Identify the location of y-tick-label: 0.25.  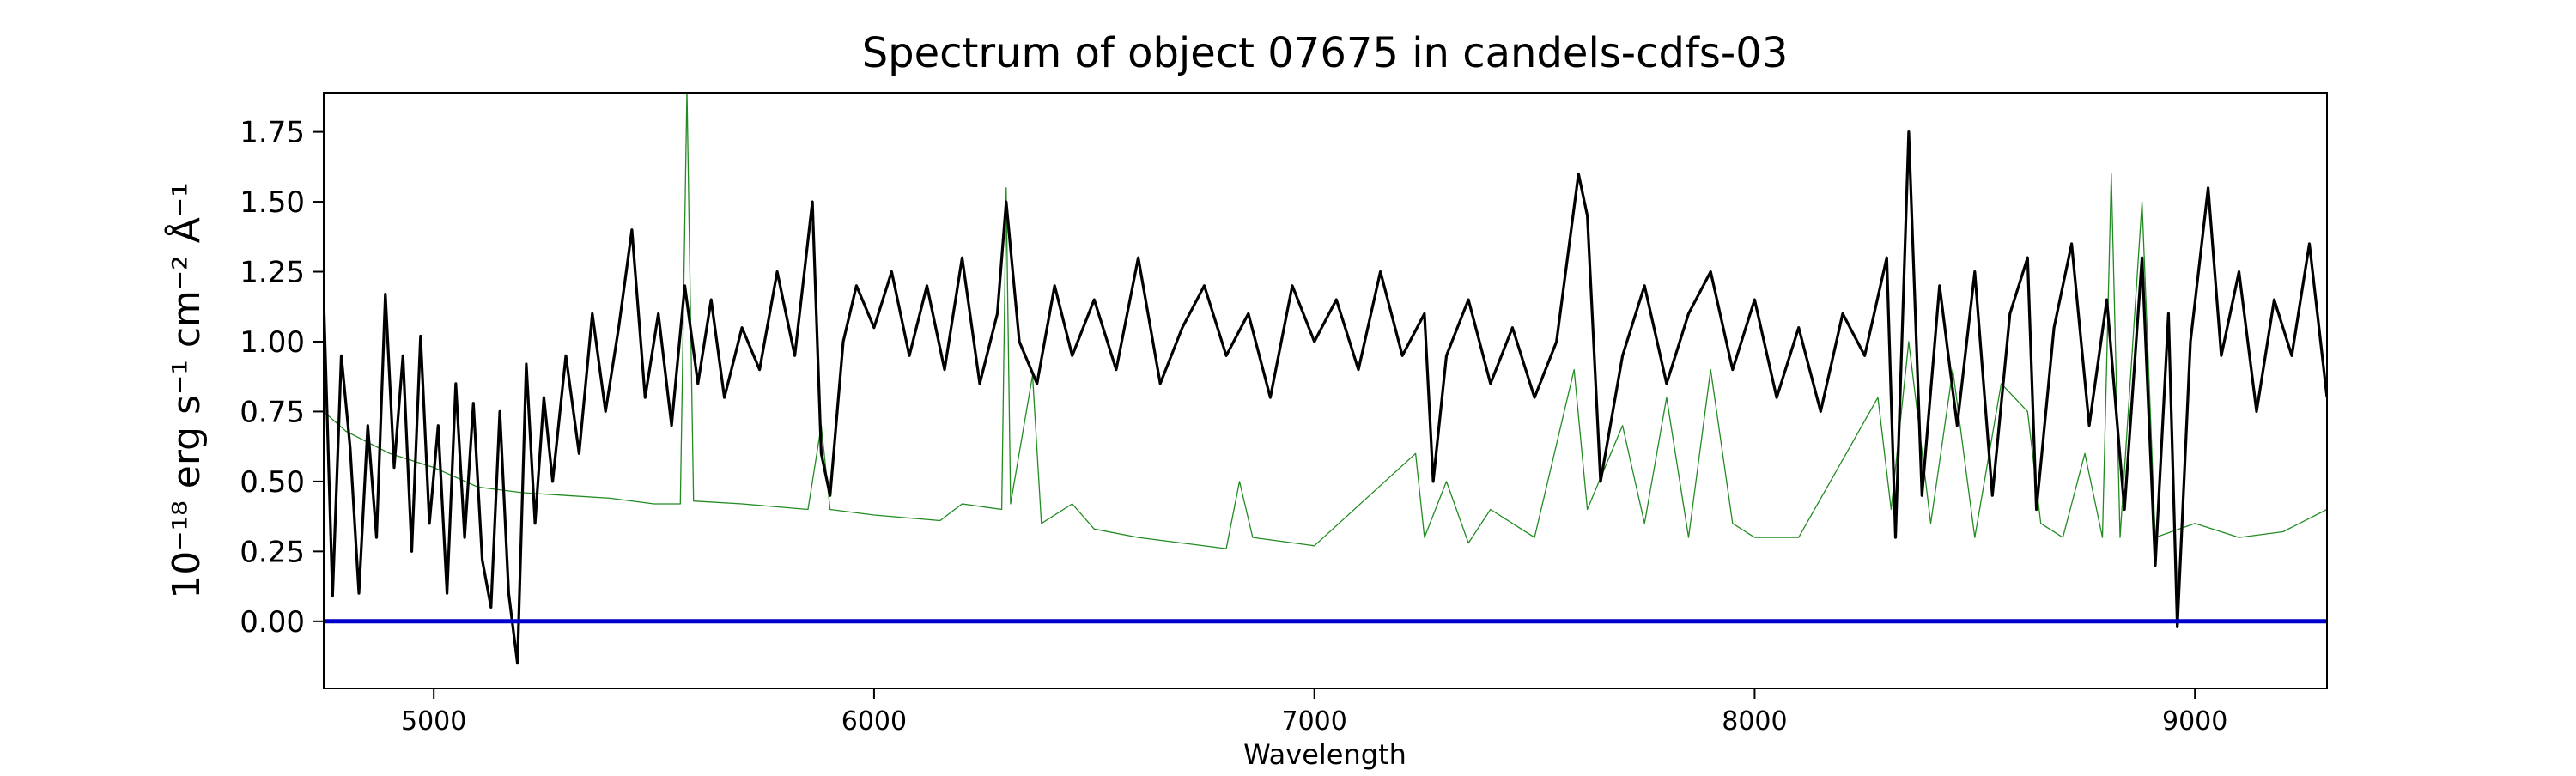
(272, 552).